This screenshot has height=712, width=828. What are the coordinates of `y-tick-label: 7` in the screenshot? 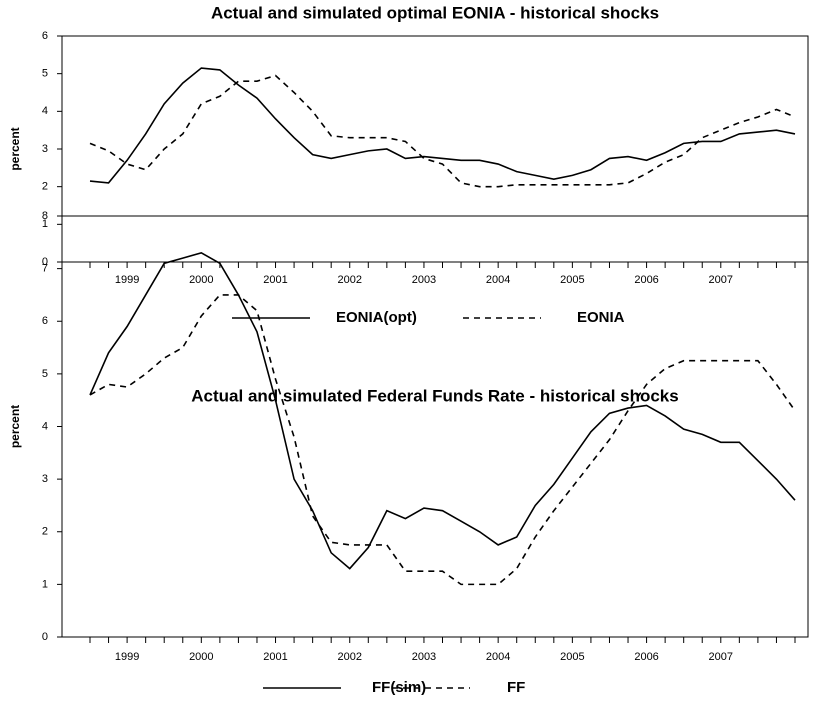 It's located at (45, 269).